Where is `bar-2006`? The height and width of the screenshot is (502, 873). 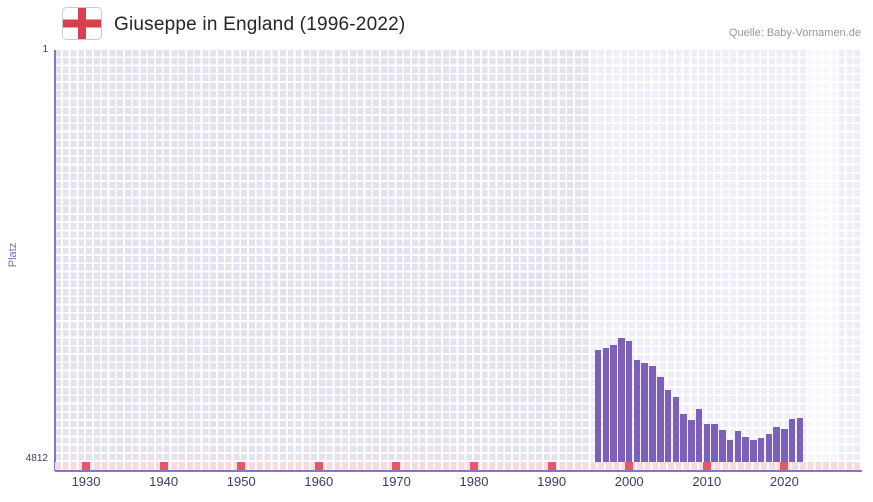 bar-2006 is located at coordinates (676, 429).